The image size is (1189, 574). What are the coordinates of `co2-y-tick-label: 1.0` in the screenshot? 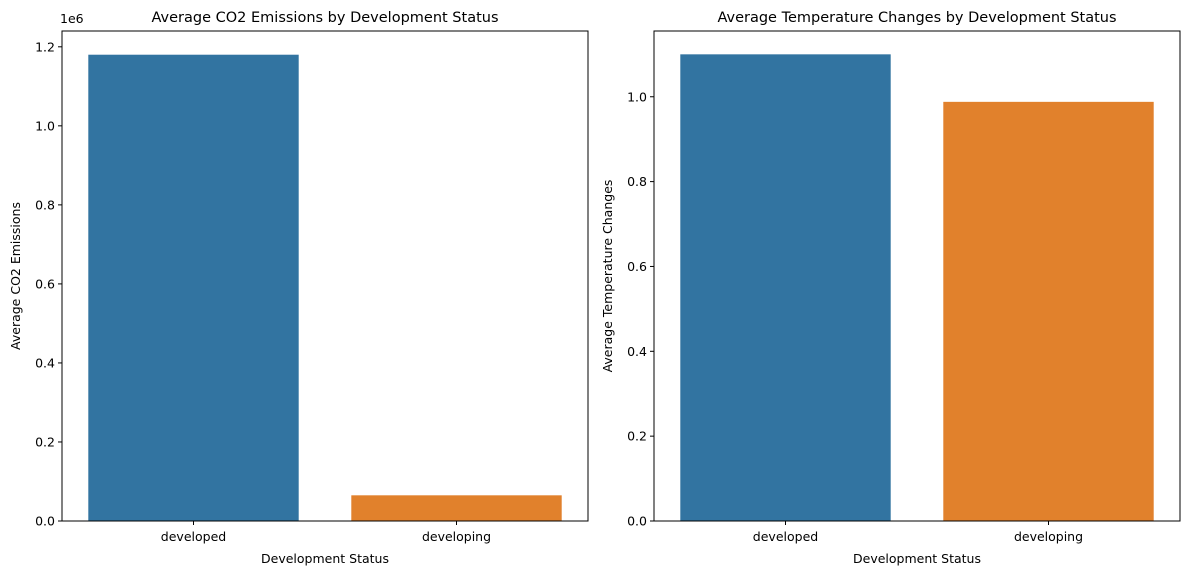 It's located at (45, 125).